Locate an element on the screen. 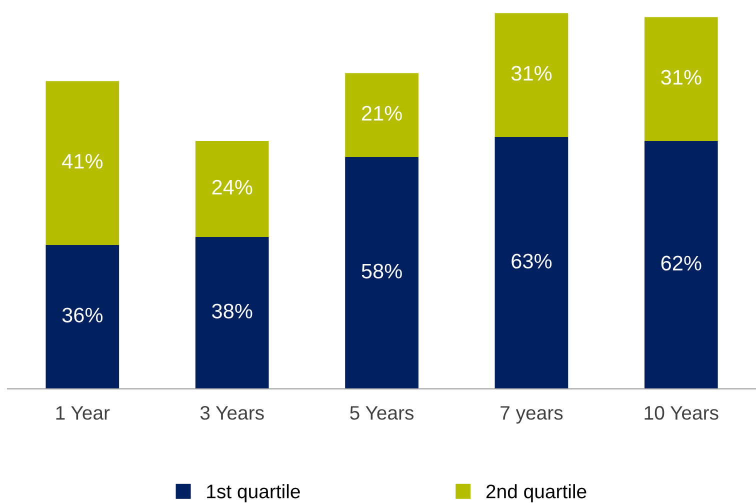 The image size is (756, 503). data-label: 62% is located at coordinates (681, 263).